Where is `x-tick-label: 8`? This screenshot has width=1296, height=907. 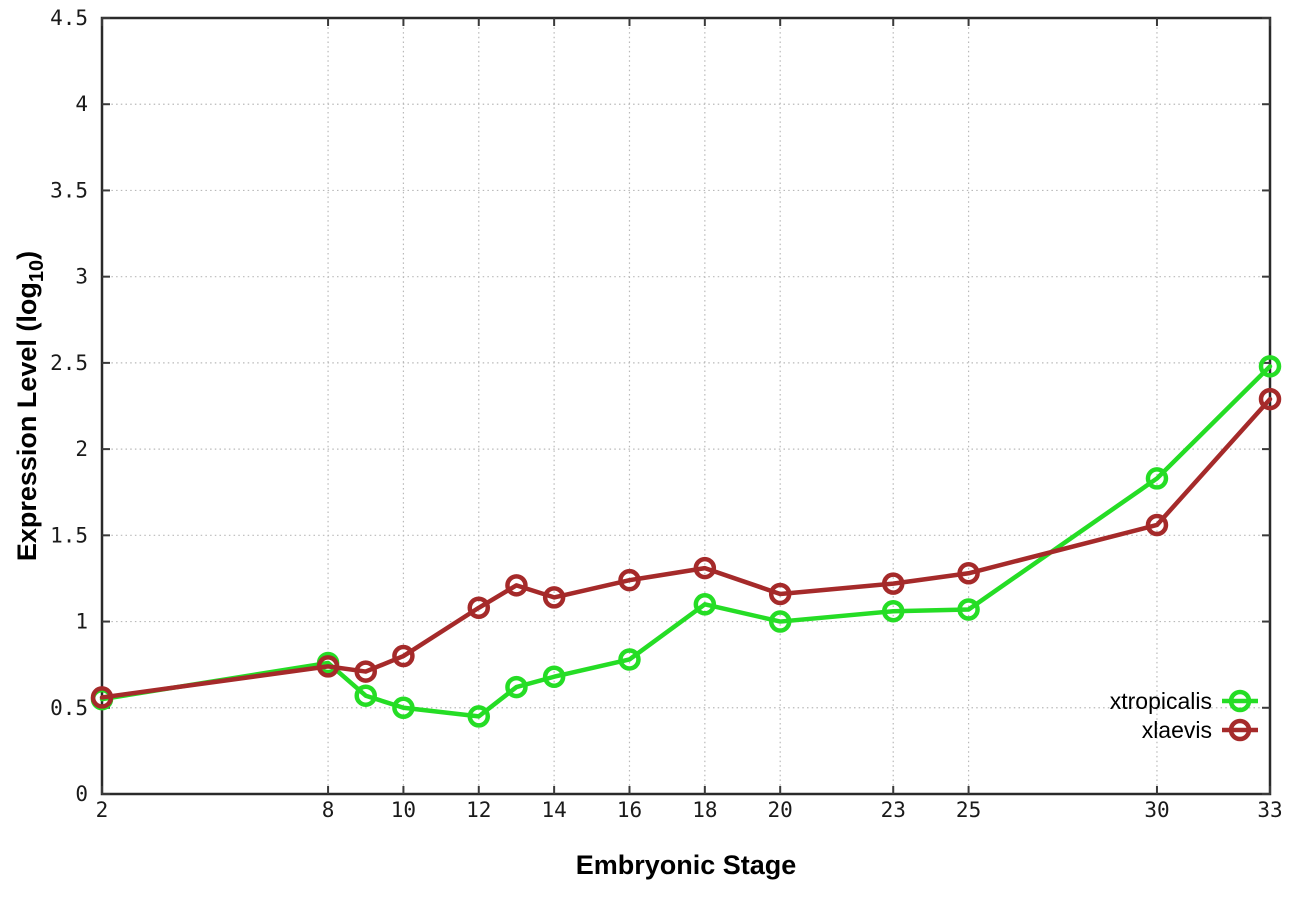 x-tick-label: 8 is located at coordinates (328, 810).